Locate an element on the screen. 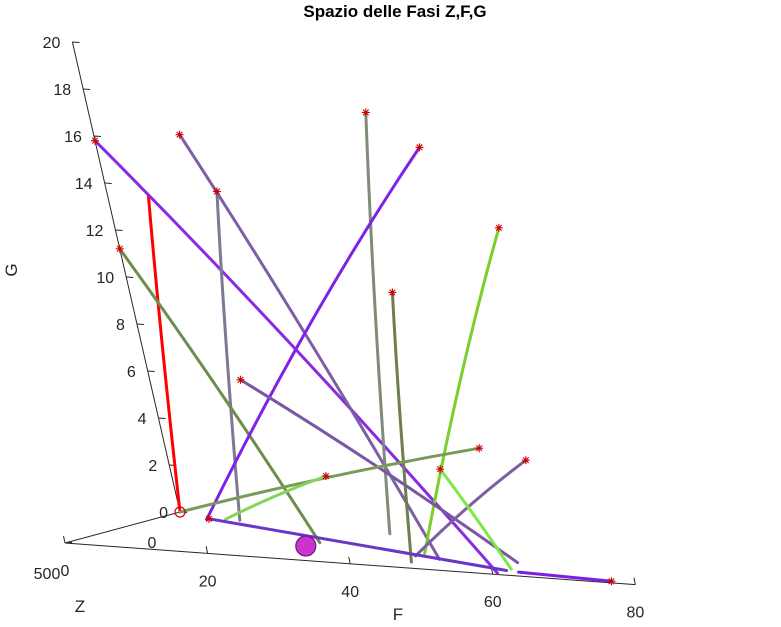 This screenshot has width=781, height=627. x-tick-label: 60 is located at coordinates (493, 602).